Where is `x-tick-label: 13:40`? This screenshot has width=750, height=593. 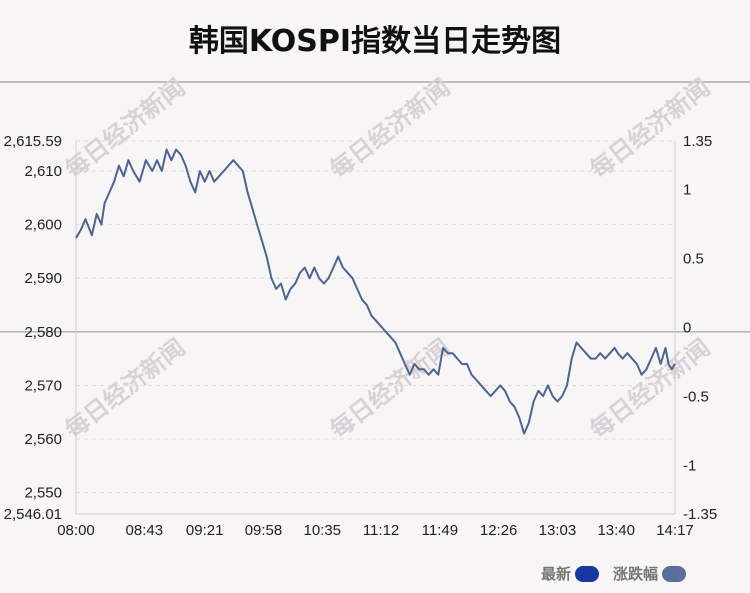 x-tick-label: 13:40 is located at coordinates (616, 530).